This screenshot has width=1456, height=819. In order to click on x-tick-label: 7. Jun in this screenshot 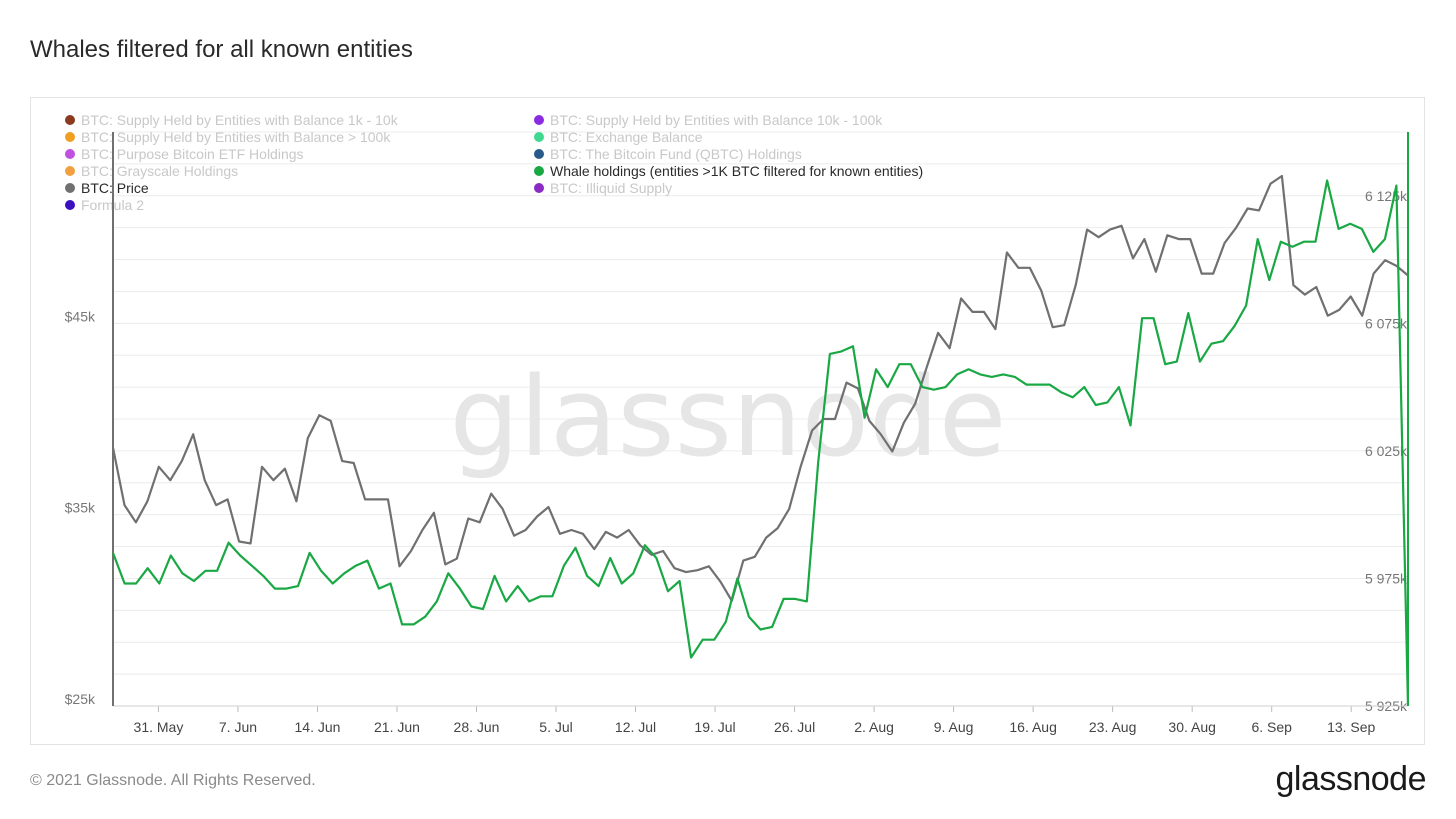, I will do `click(238, 727)`.